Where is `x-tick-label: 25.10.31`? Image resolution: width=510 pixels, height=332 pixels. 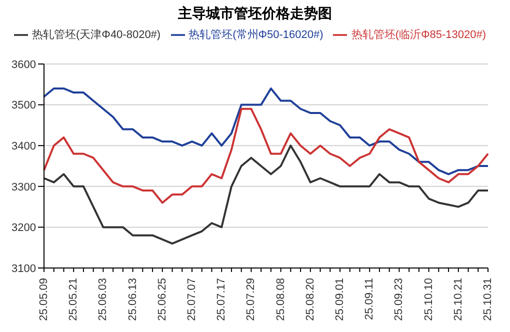
x-tick-label: 25.10.31 is located at coordinates (488, 299).